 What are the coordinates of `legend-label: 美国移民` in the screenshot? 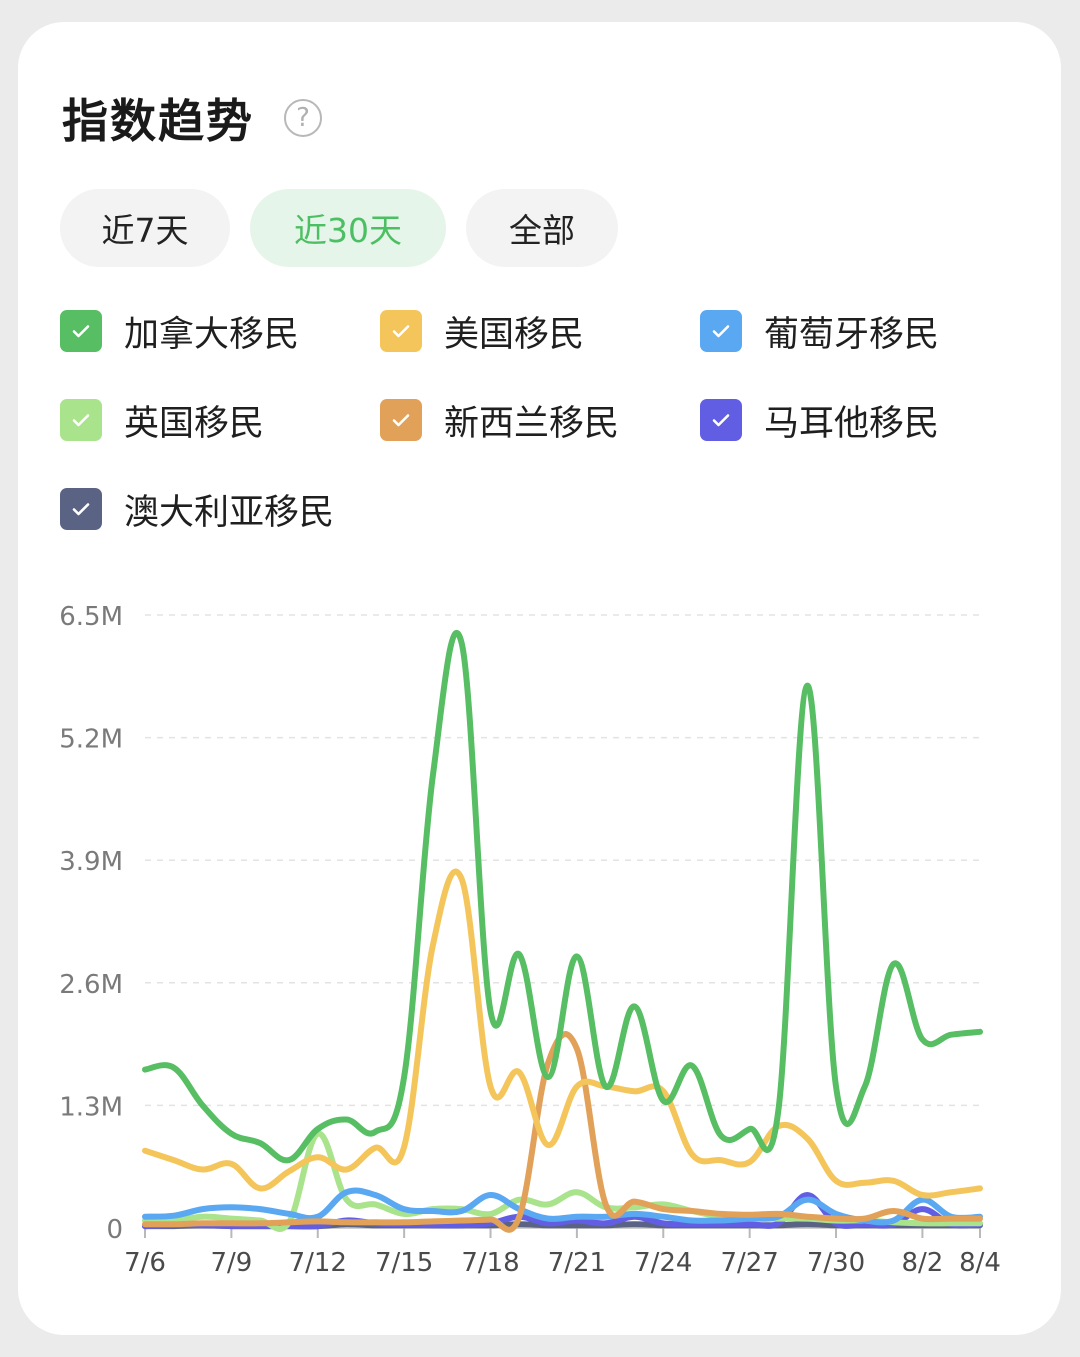 It's located at (514, 334).